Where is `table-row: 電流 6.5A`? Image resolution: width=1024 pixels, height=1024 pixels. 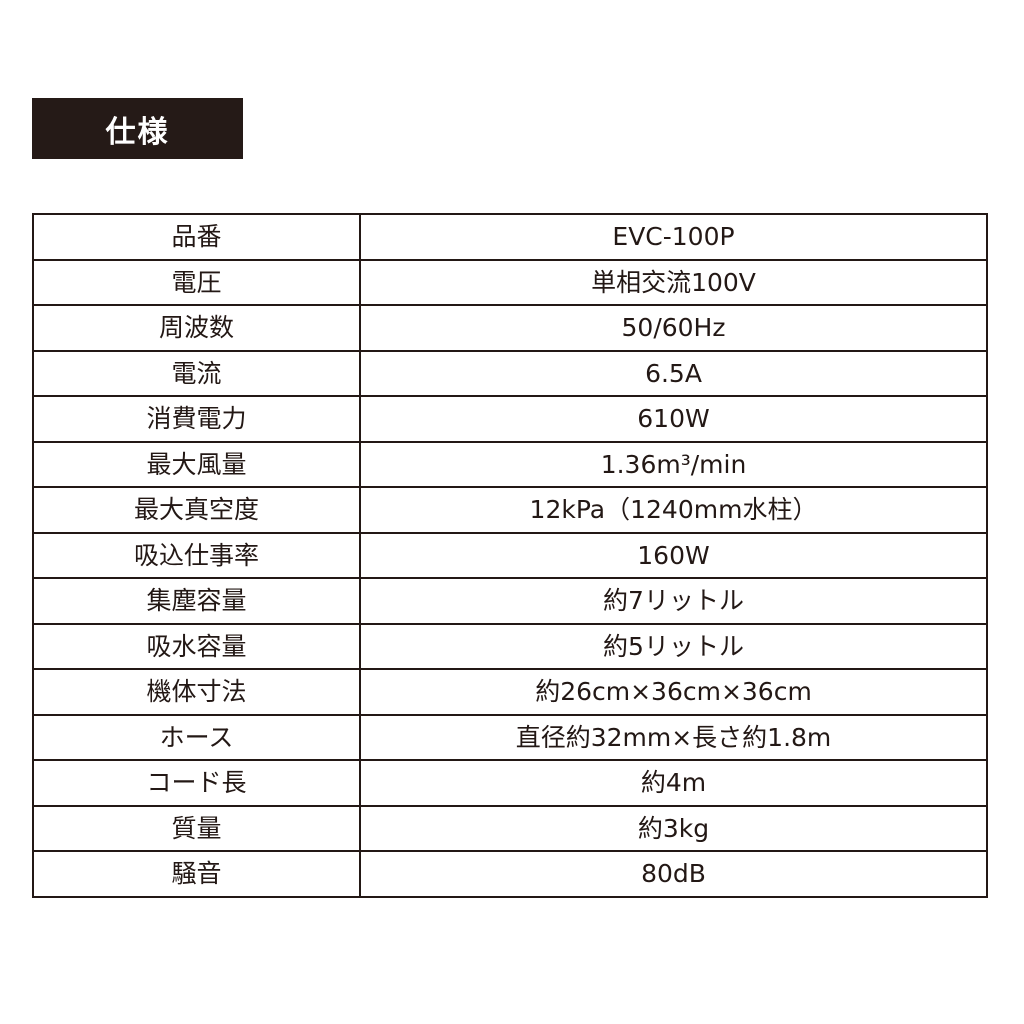
table-row: 電流 6.5A is located at coordinates (510, 373).